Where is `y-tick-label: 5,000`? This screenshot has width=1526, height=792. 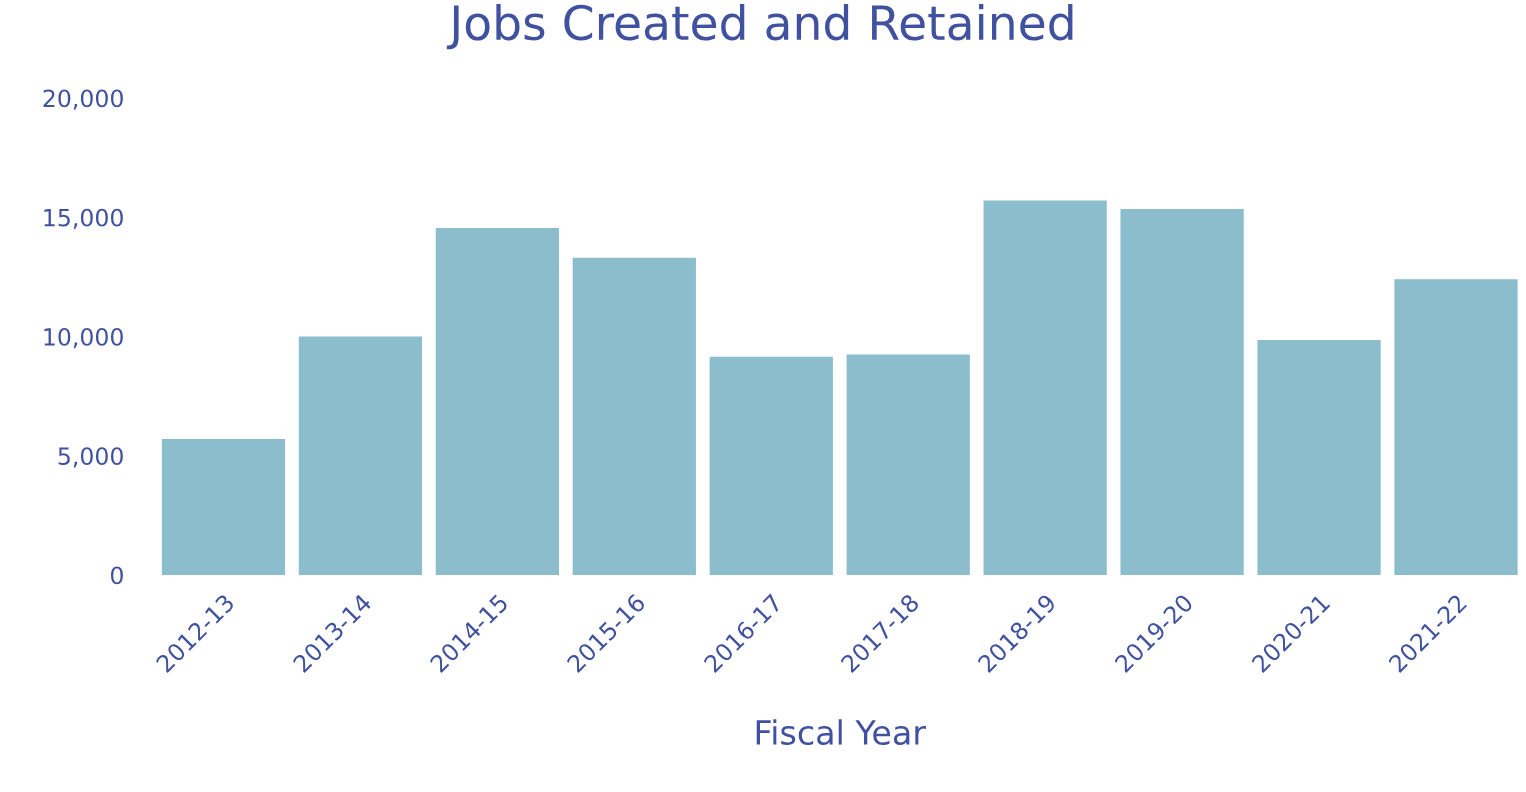
y-tick-label: 5,000 is located at coordinates (90, 457).